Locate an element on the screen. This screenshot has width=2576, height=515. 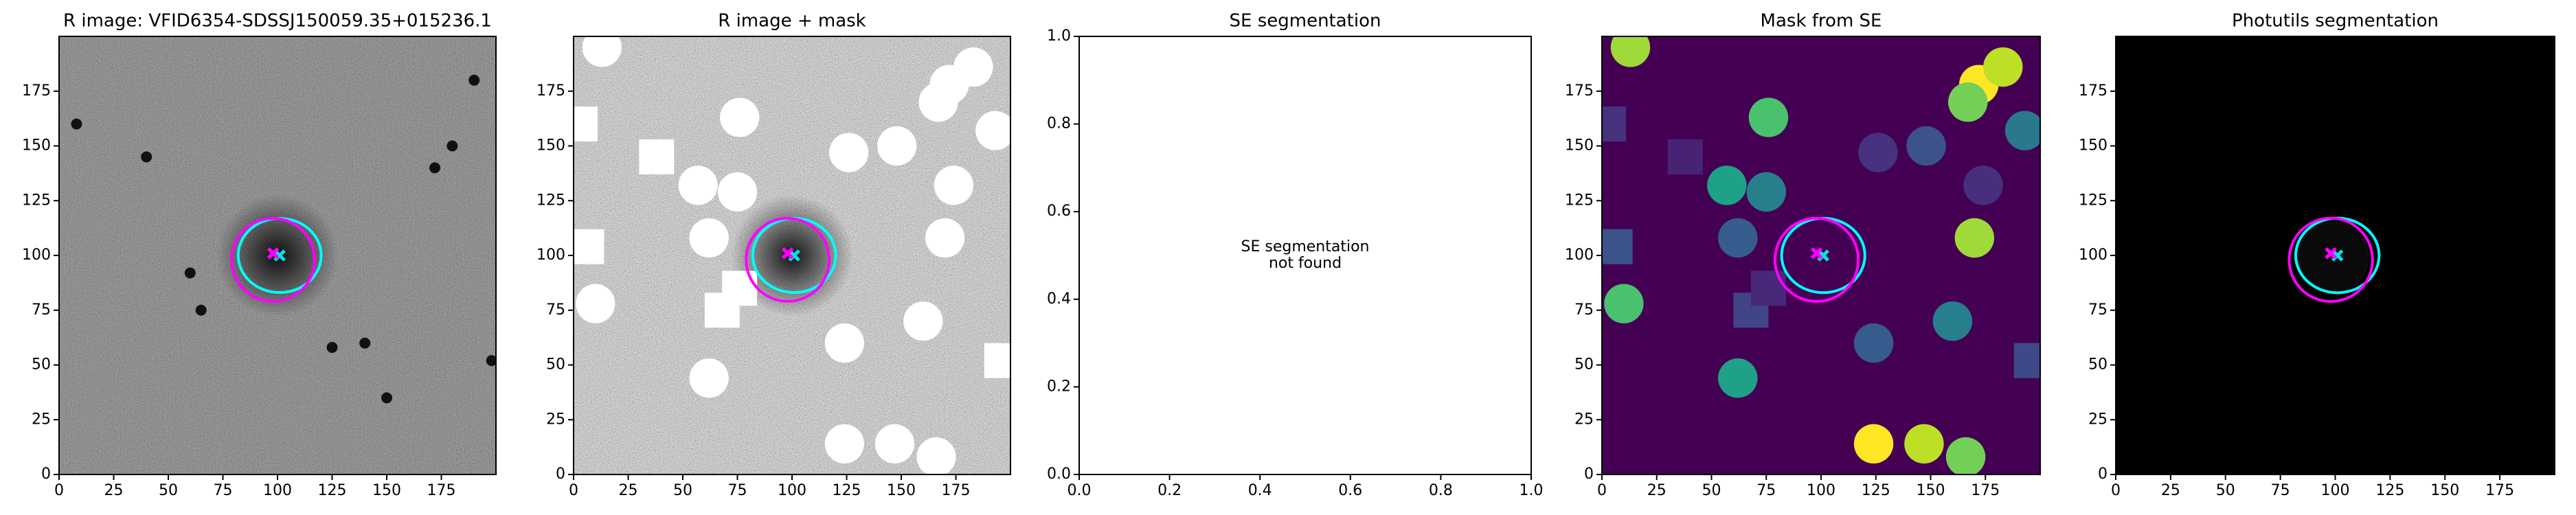
y-tick-label: 0.4 is located at coordinates (1059, 299).